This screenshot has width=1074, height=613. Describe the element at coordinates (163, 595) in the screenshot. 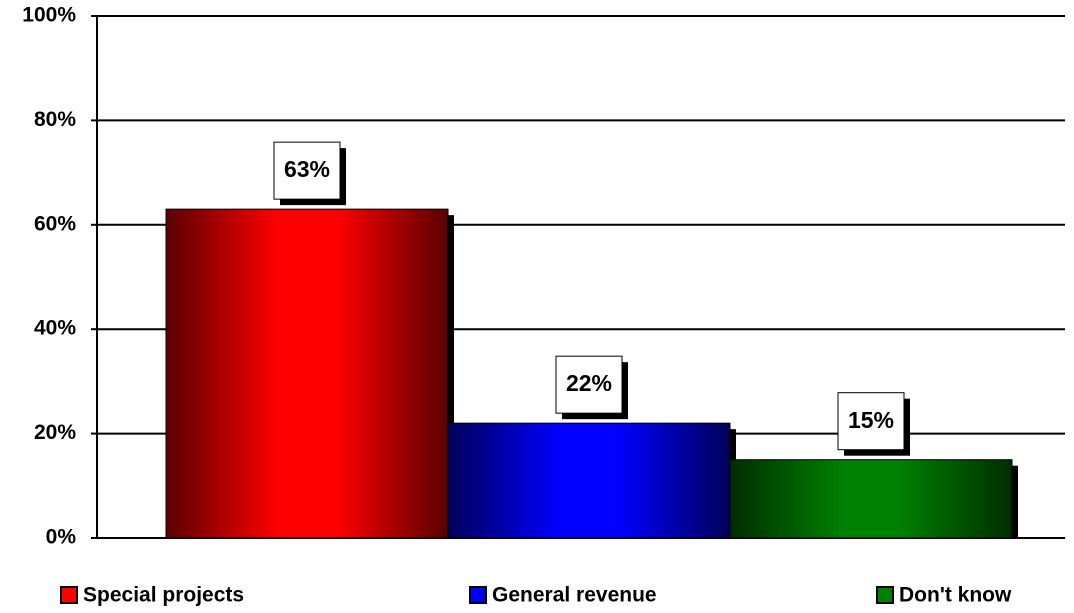

I see `legend-label: Special projects` at that location.